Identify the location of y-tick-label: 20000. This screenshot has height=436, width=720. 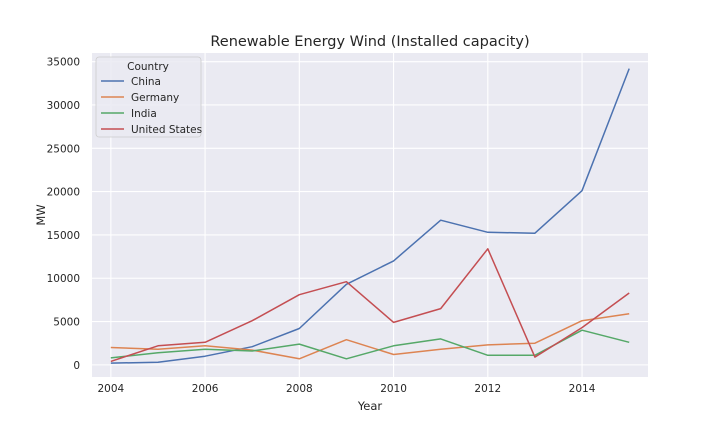
(63, 193).